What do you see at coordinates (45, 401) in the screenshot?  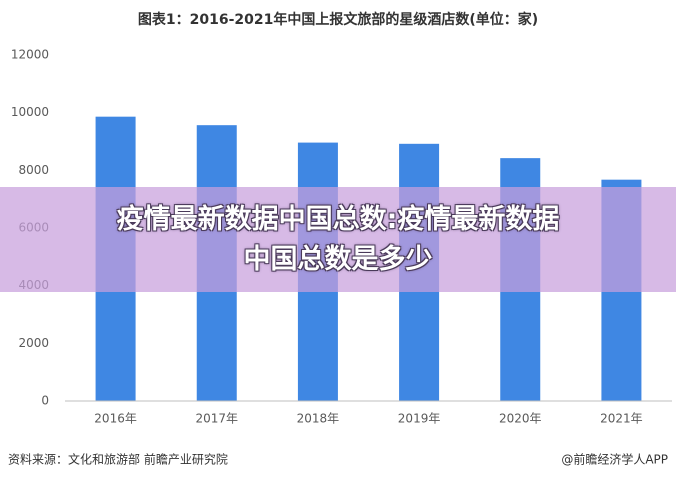 I see `y-tick-label: 0` at bounding box center [45, 401].